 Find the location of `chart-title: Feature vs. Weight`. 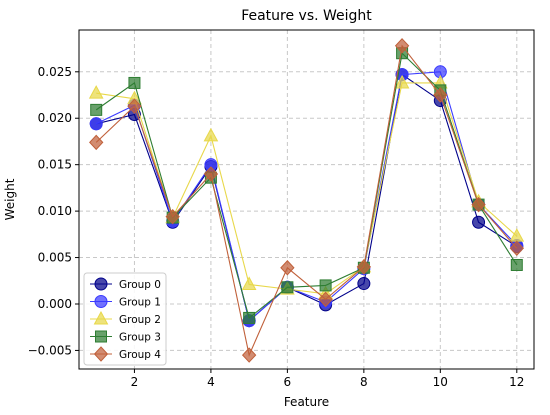

chart-title: Feature vs. Weight is located at coordinates (306, 16).